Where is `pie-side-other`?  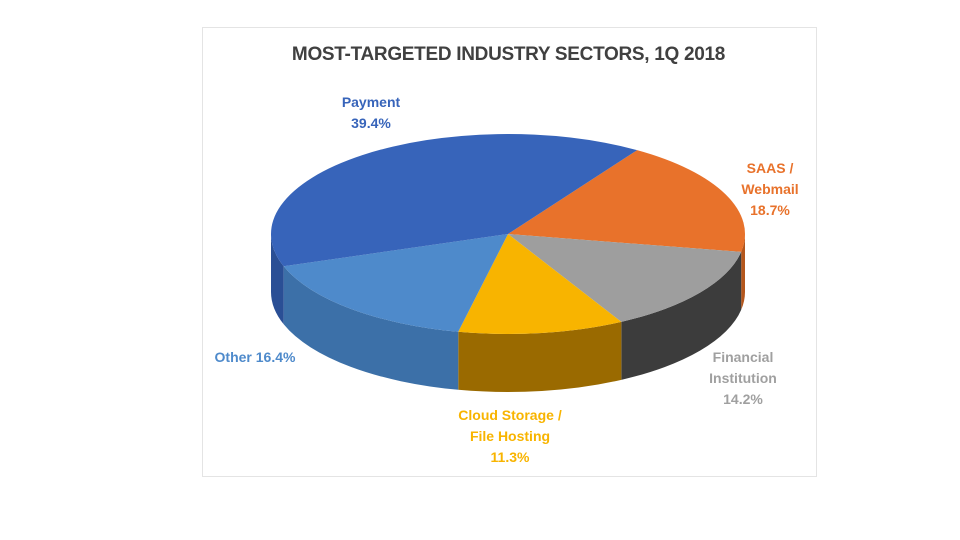 pie-side-other is located at coordinates (371, 328).